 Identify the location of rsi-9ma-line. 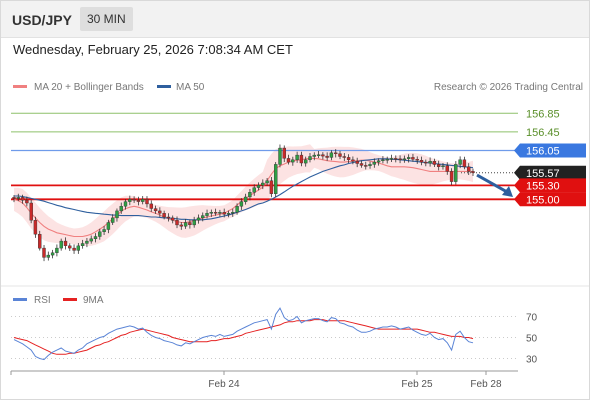
(243, 337).